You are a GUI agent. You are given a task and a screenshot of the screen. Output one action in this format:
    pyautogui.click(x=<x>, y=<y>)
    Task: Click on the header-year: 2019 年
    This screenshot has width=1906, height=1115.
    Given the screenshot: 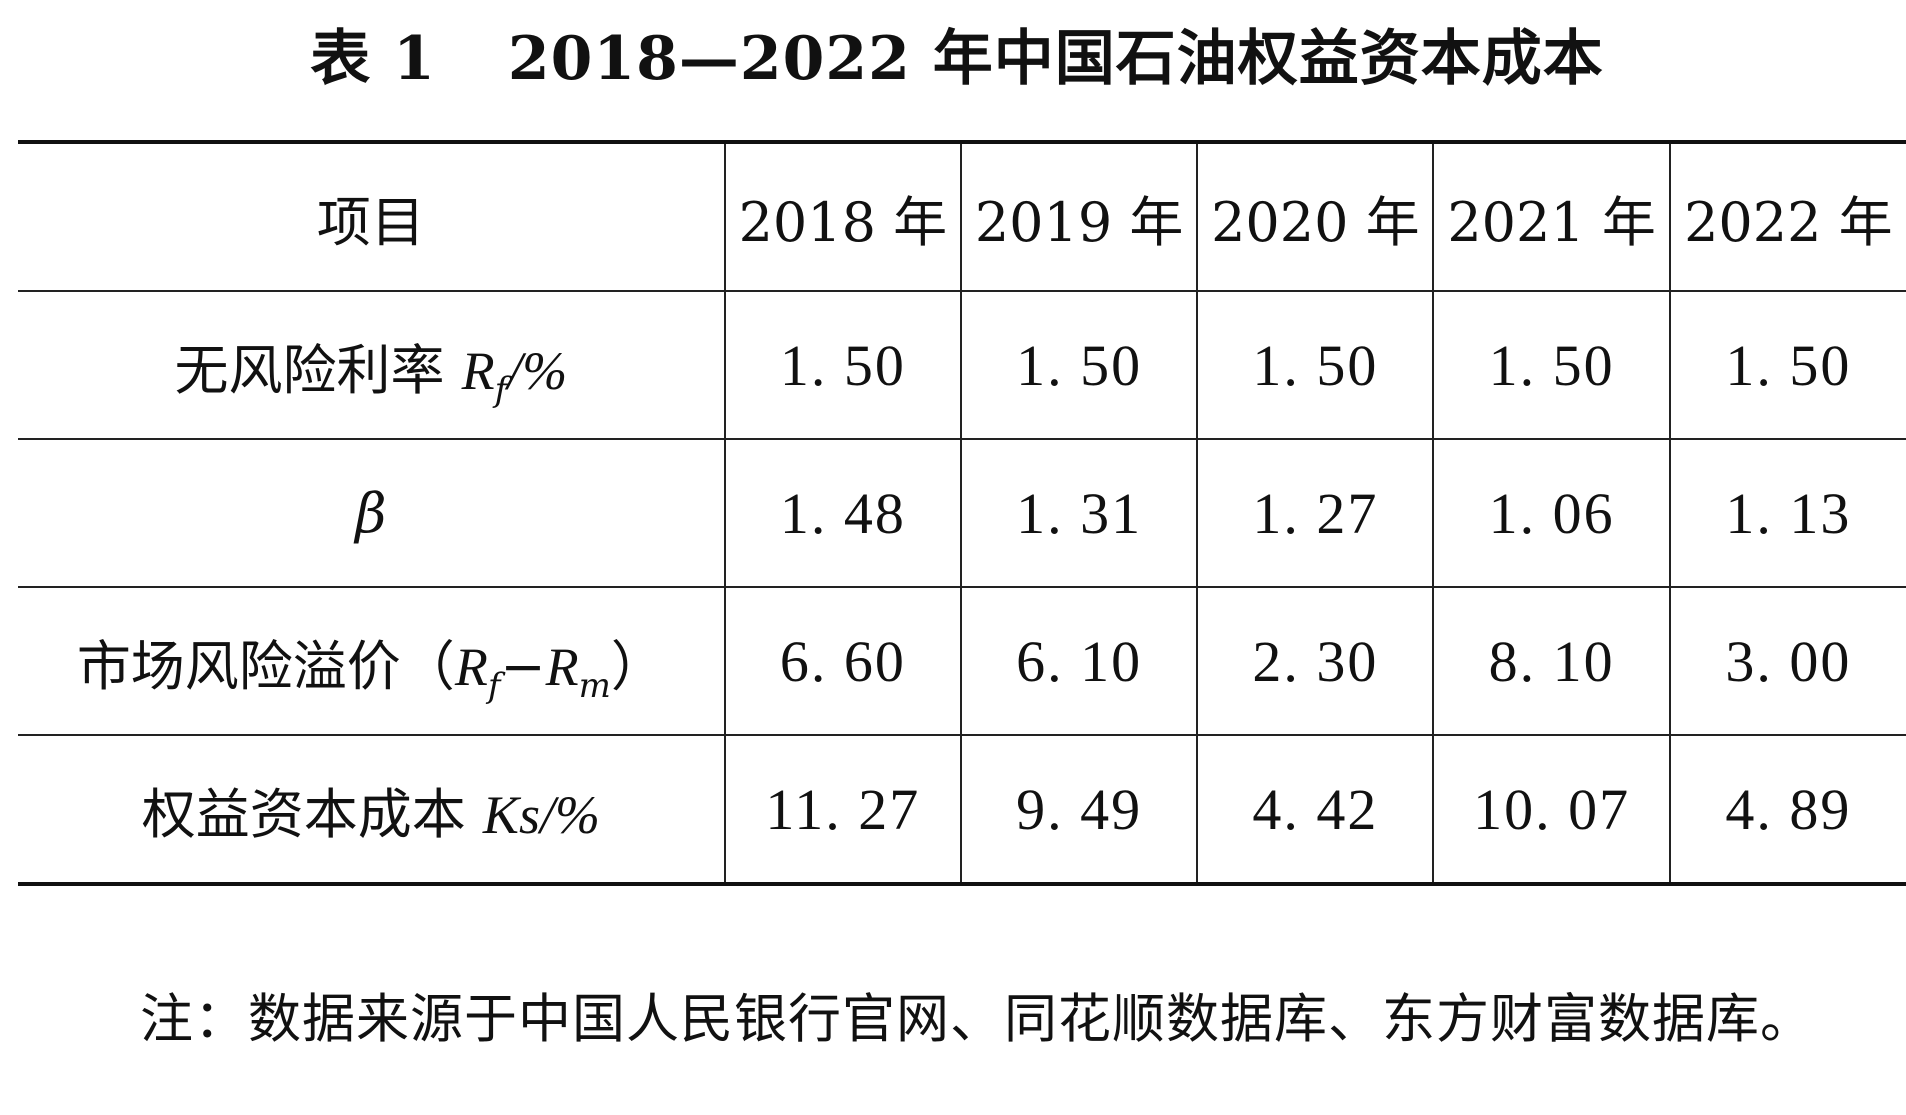 What is the action you would take?
    pyautogui.click(x=1078, y=216)
    